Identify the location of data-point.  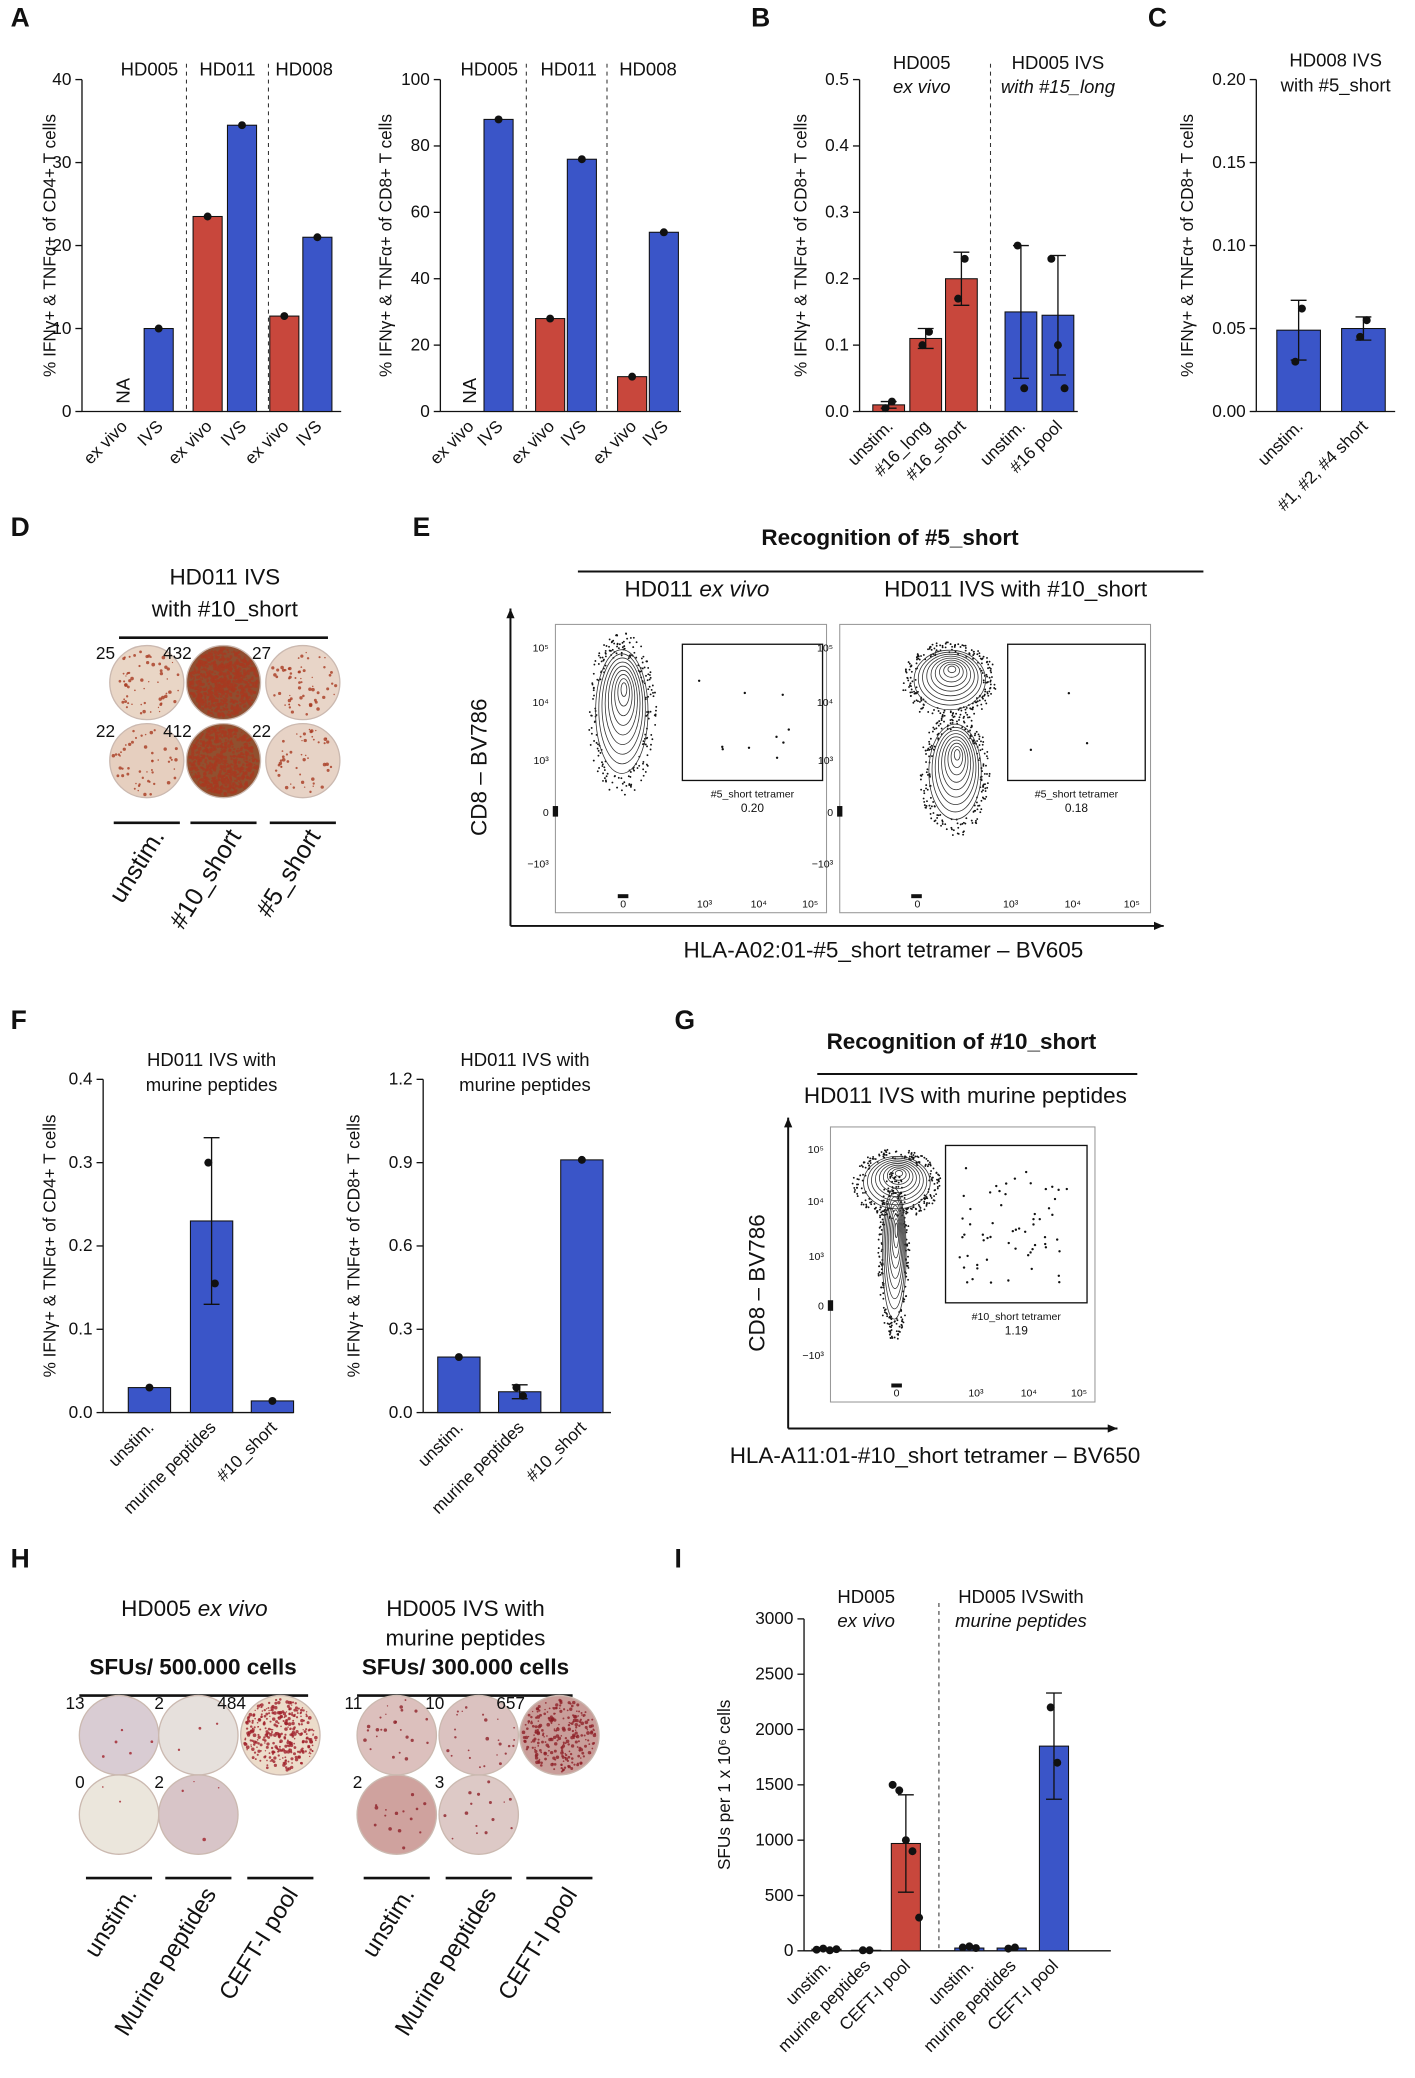
(458, 1357).